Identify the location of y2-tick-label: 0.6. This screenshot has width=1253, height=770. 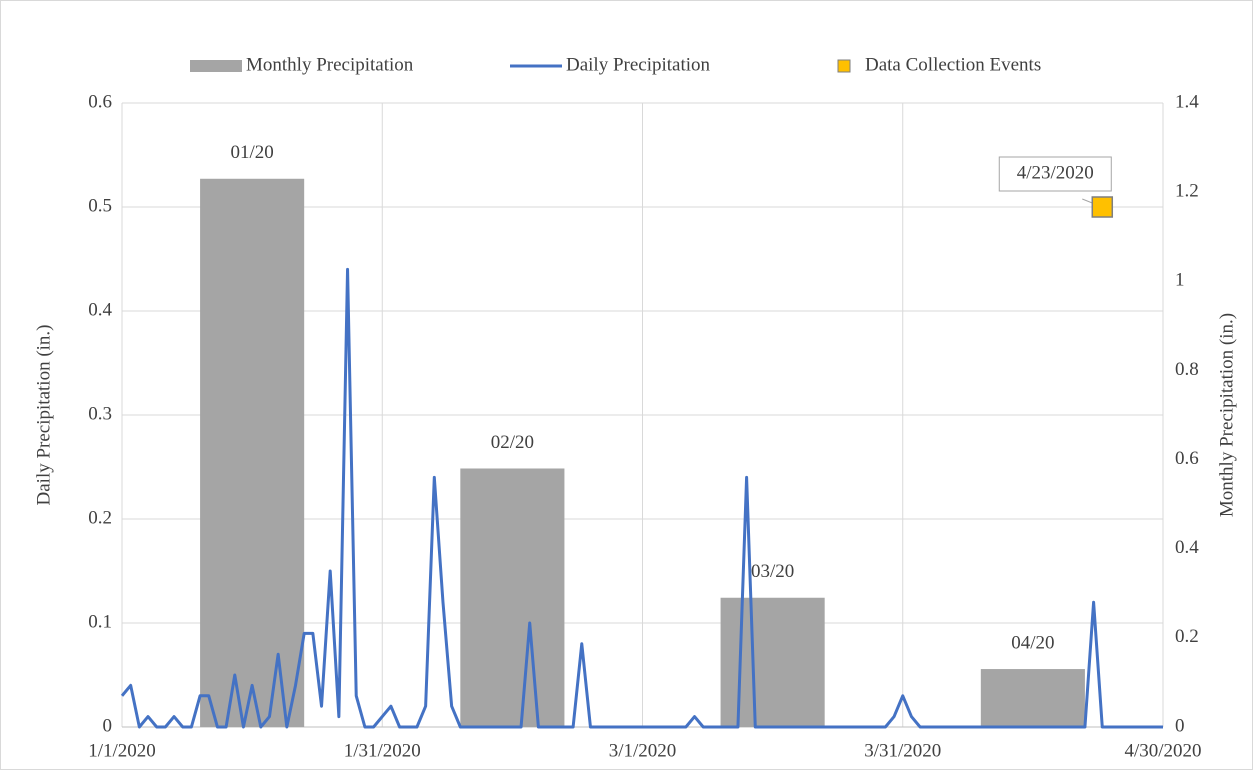
(1187, 458).